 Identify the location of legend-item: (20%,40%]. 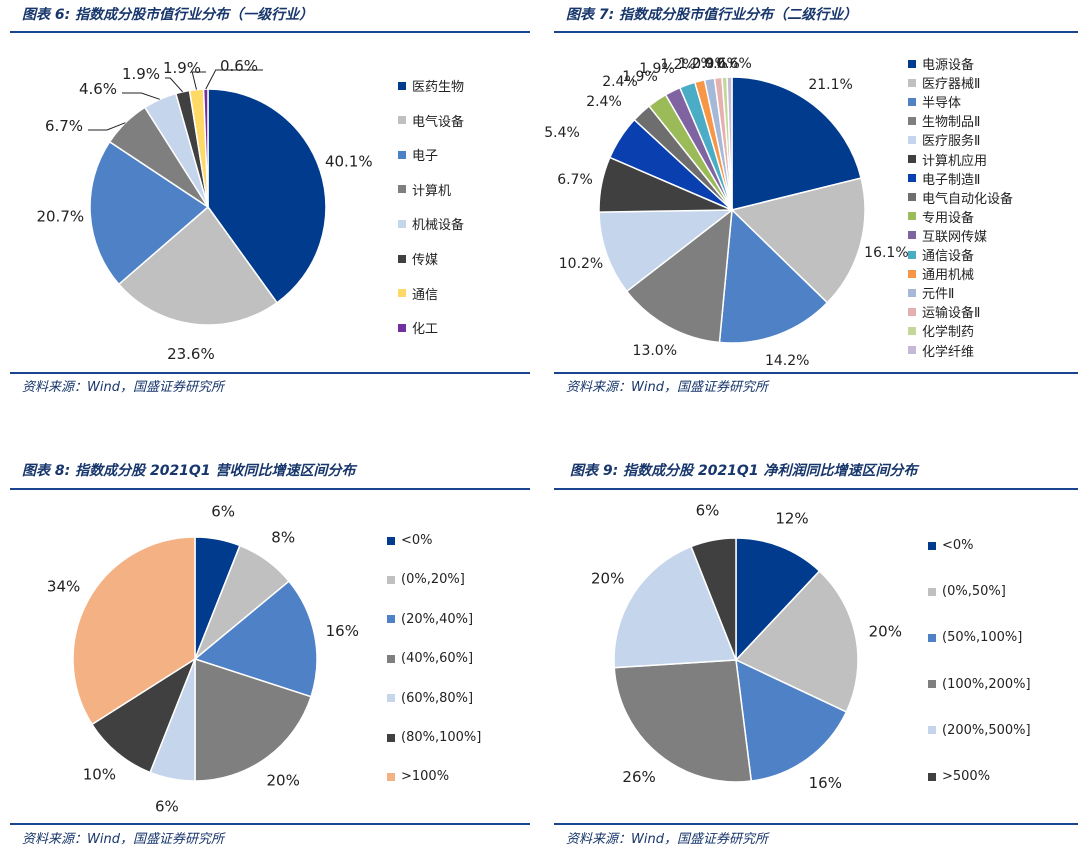
(430, 619).